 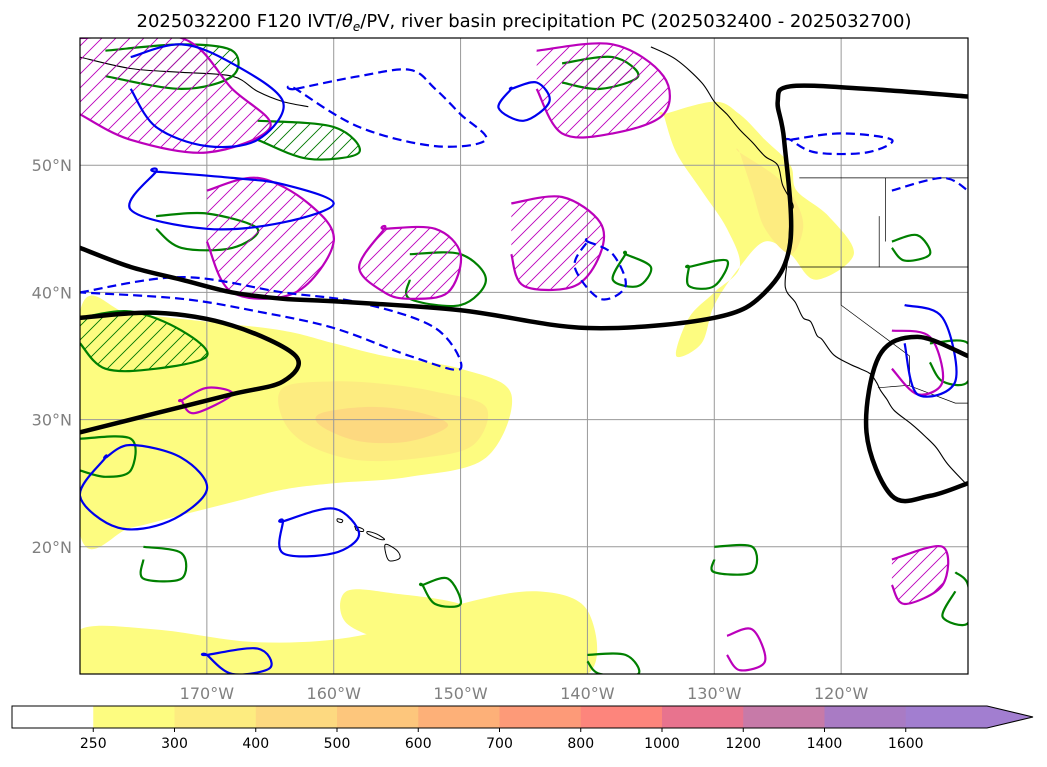 I want to click on political-border, so click(x=922, y=394).